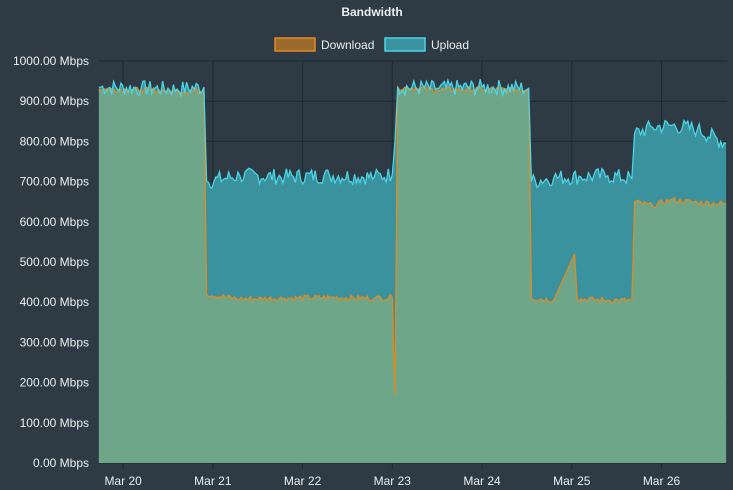 This screenshot has width=733, height=490. What do you see at coordinates (371, 12) in the screenshot?
I see `chart-title: Bandwidth` at bounding box center [371, 12].